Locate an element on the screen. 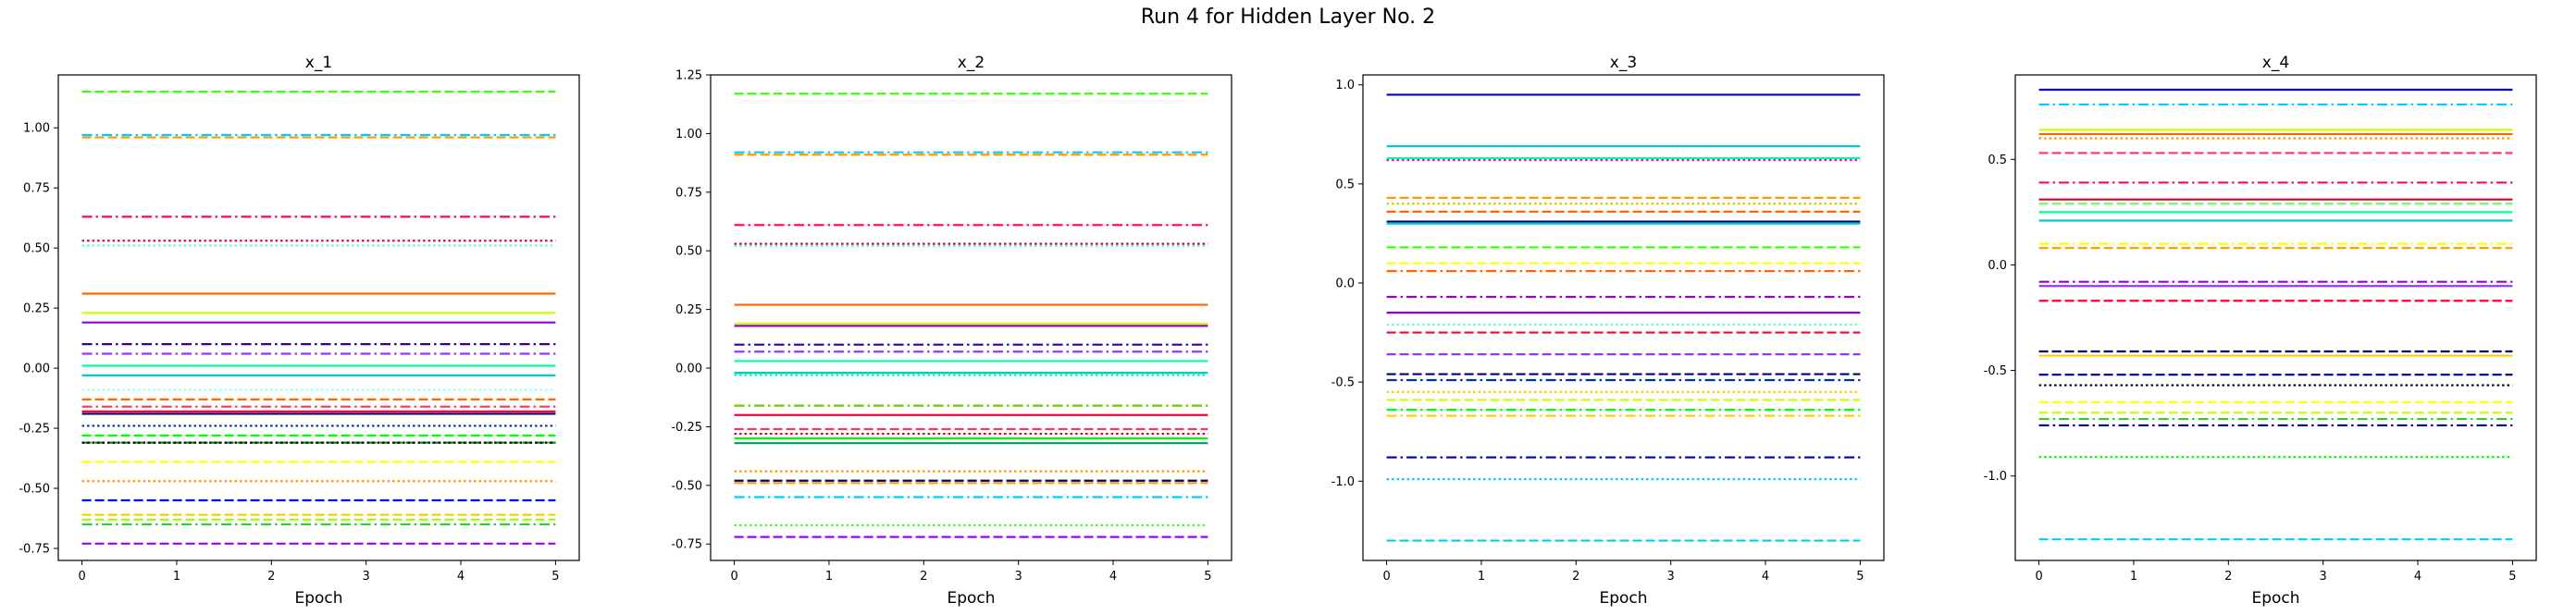  y-tick-label: 1.0 is located at coordinates (1345, 85).